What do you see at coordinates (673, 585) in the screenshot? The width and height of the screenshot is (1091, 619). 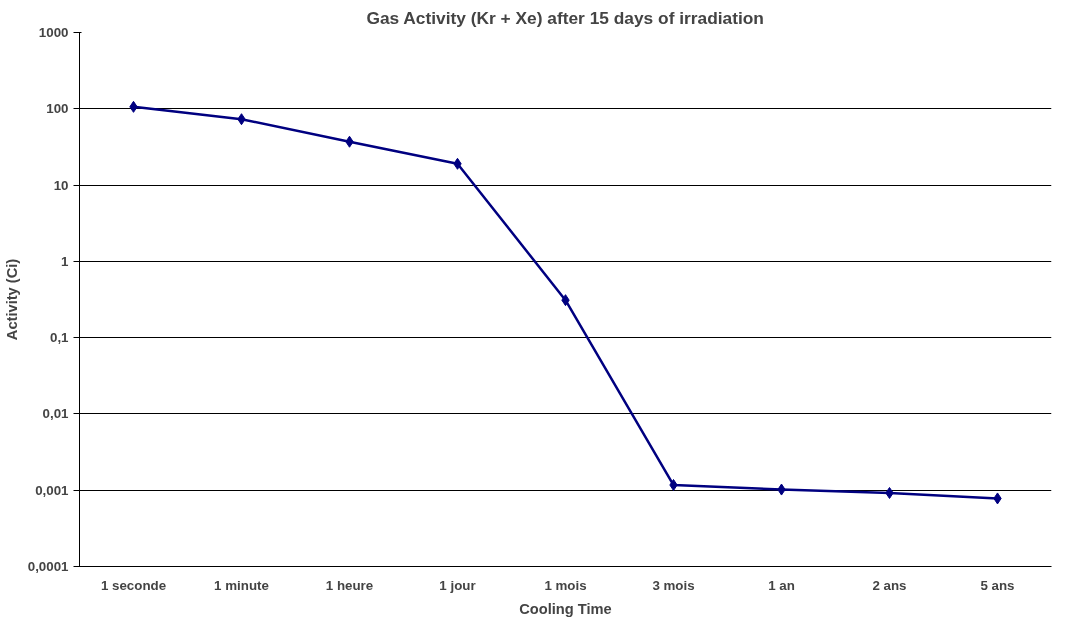 I see `x-tick-label: 3 mois` at bounding box center [673, 585].